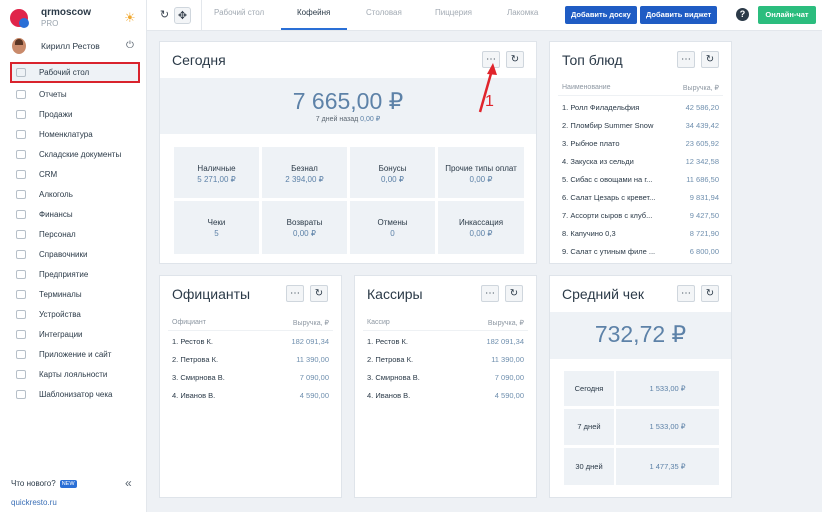 The width and height of the screenshot is (822, 512). I want to click on whats-new-link: Что нового? NEW, so click(44, 483).